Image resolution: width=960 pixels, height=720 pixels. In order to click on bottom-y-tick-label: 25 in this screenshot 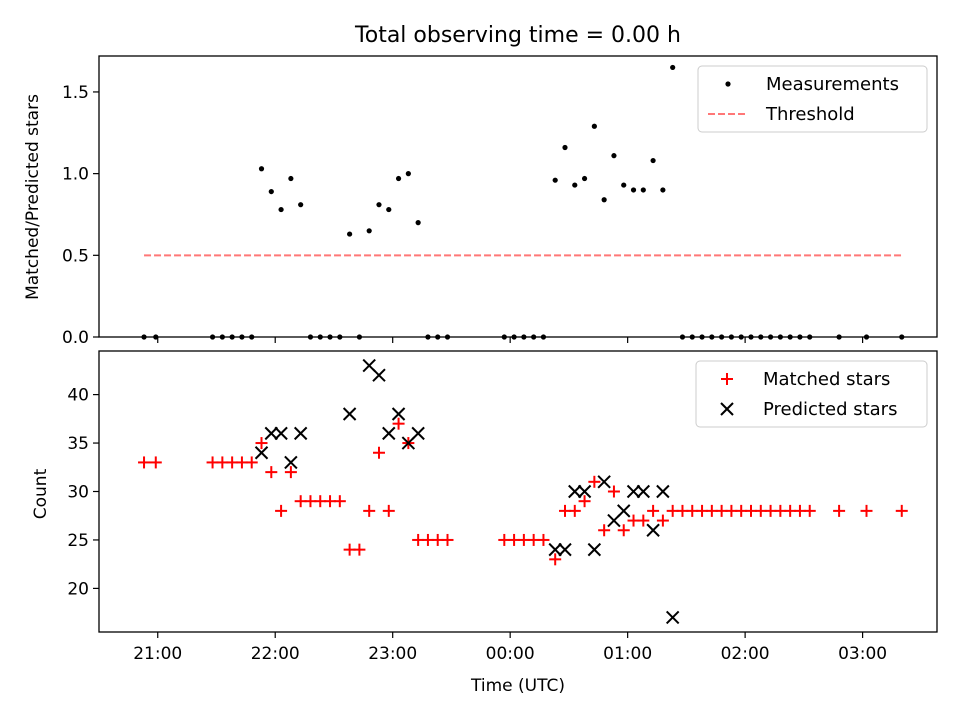, I will do `click(78, 541)`.